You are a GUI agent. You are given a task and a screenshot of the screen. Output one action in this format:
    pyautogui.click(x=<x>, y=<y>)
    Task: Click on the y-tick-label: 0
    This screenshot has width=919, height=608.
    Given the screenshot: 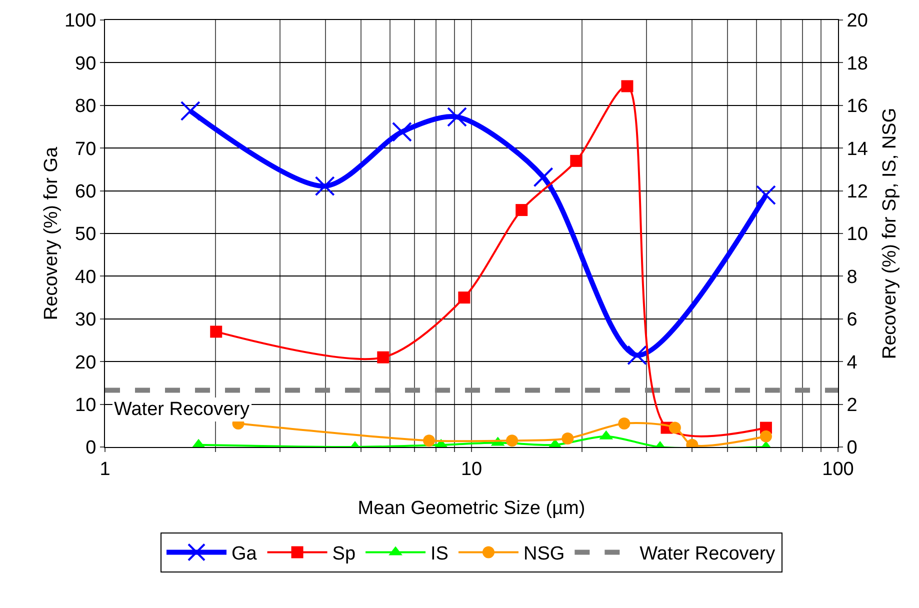 What is the action you would take?
    pyautogui.click(x=91, y=448)
    